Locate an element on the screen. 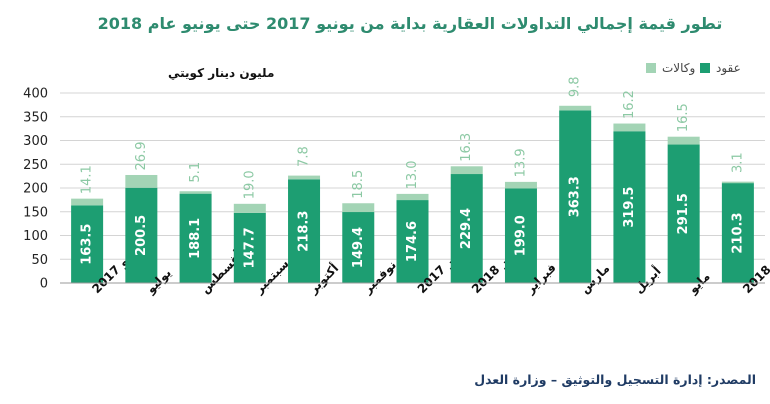 Image resolution: width=770 pixels, height=404 pixels. data-label-agencies: 19.0 is located at coordinates (249, 184).